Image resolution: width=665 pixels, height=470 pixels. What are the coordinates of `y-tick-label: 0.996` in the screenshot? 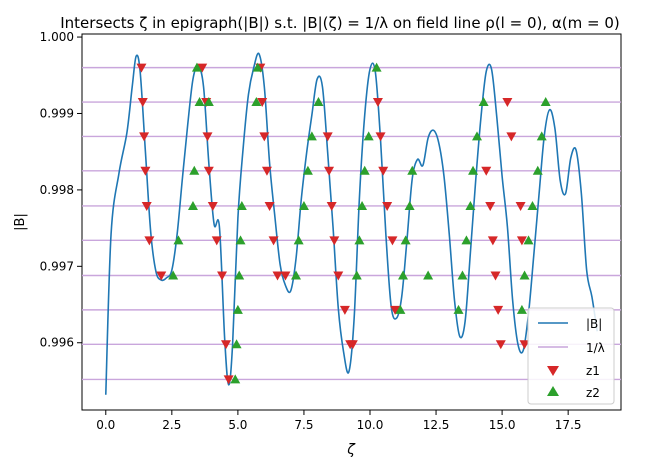 It's located at (57, 343).